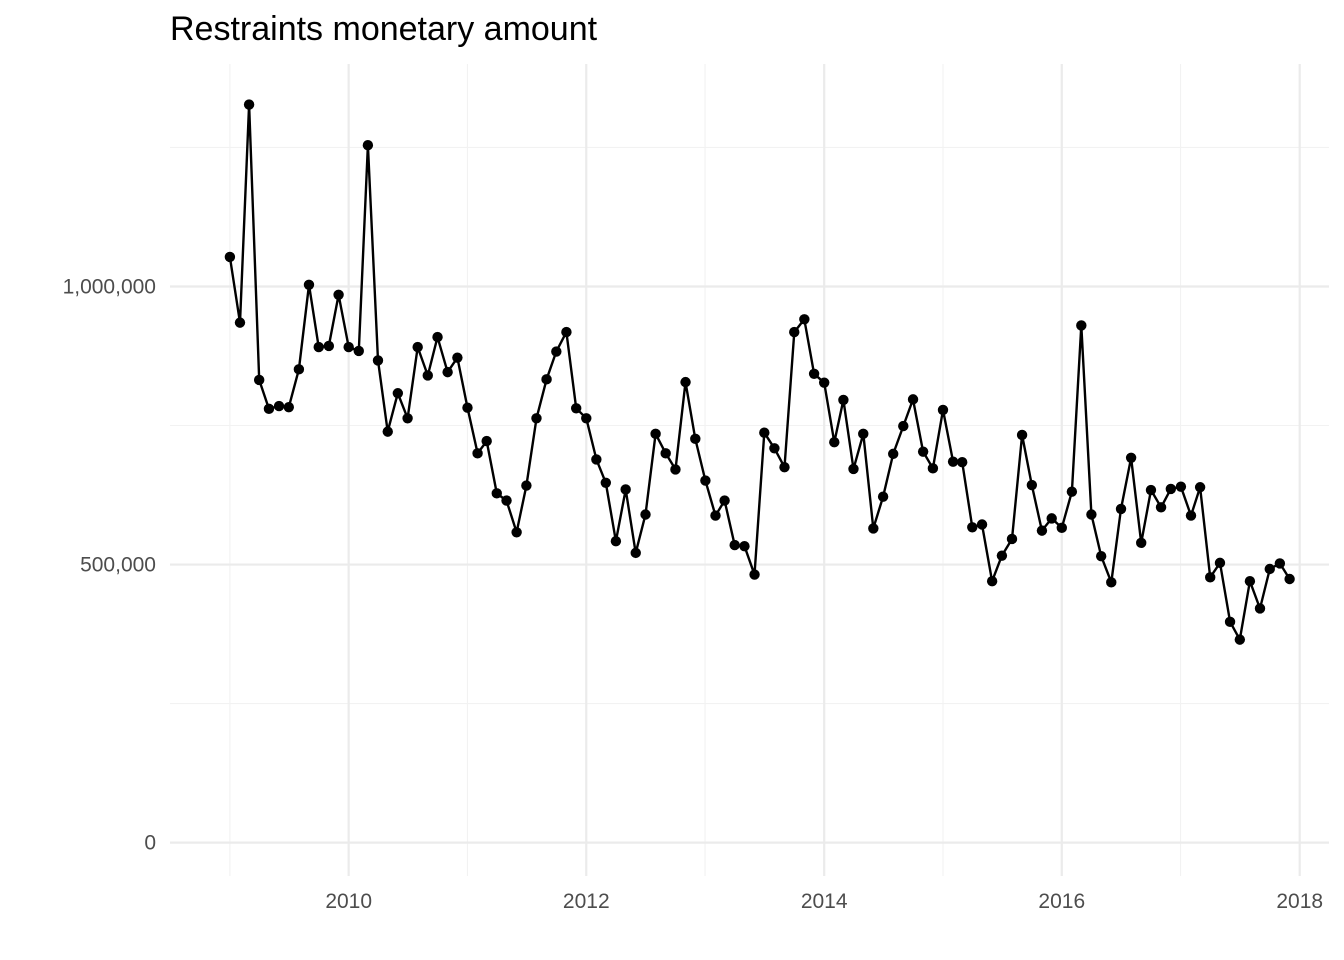 The height and width of the screenshot is (960, 1344). I want to click on x-tick-label: 2018, so click(1299, 901).